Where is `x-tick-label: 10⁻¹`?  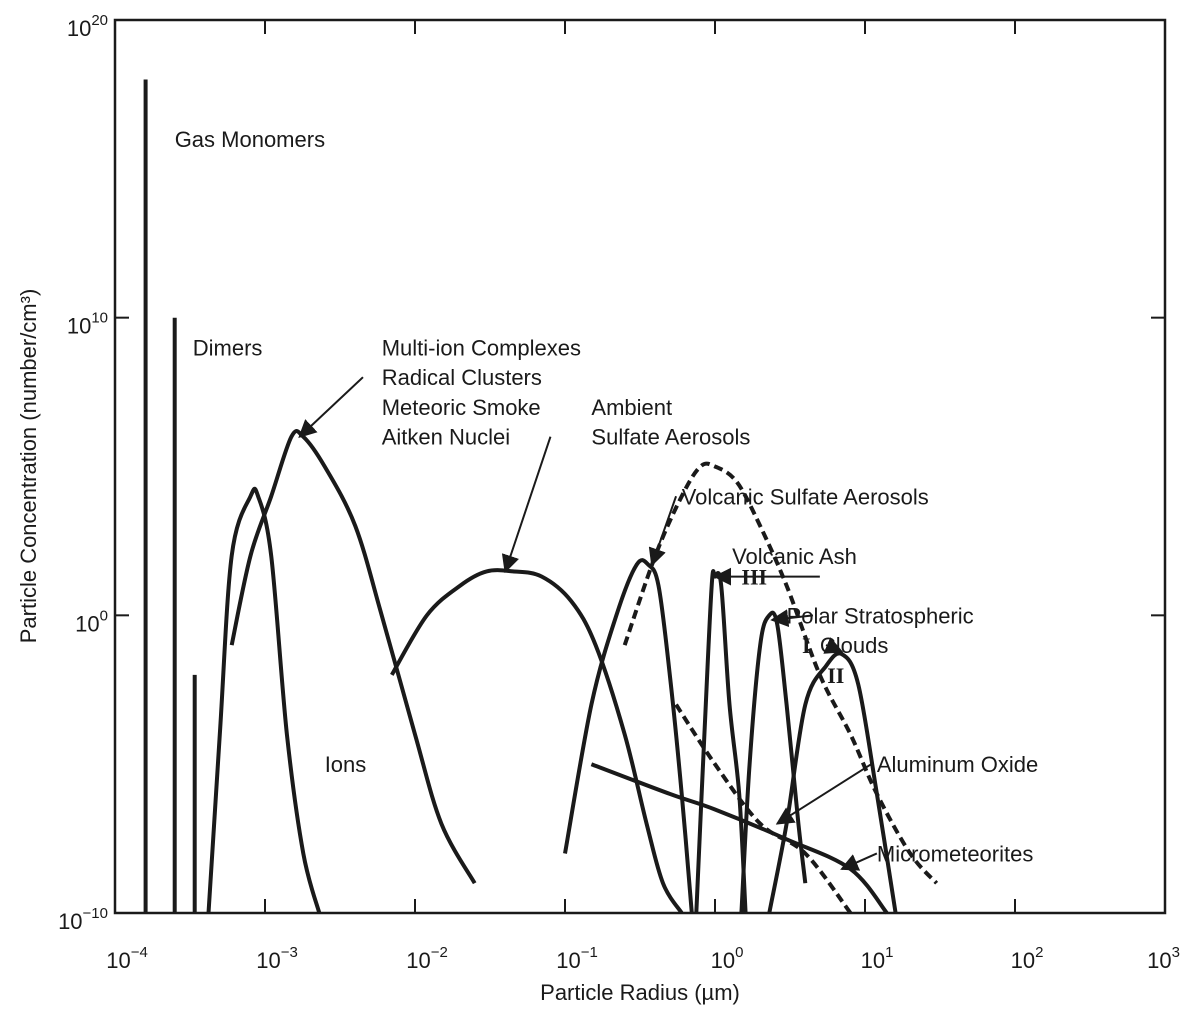 x-tick-label: 10⁻¹ is located at coordinates (577, 958).